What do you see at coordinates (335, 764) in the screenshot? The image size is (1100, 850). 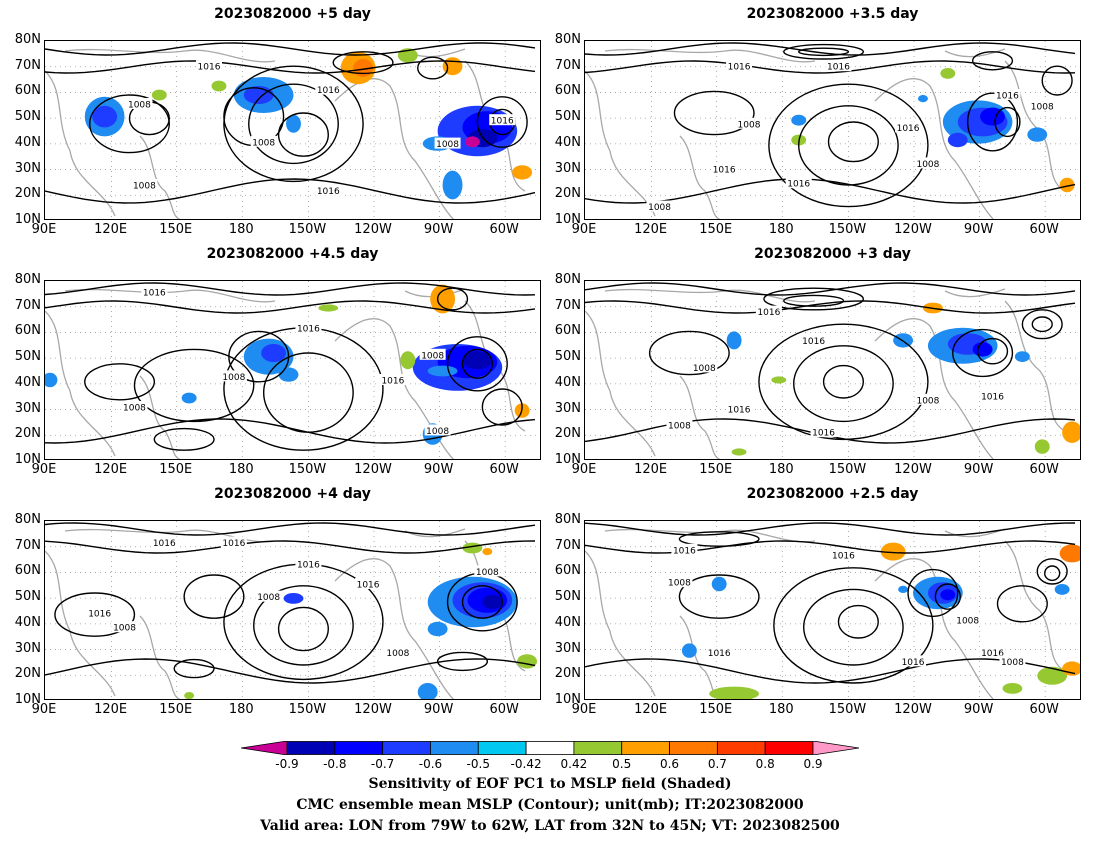 I see `colorbar-label: -0.8` at bounding box center [335, 764].